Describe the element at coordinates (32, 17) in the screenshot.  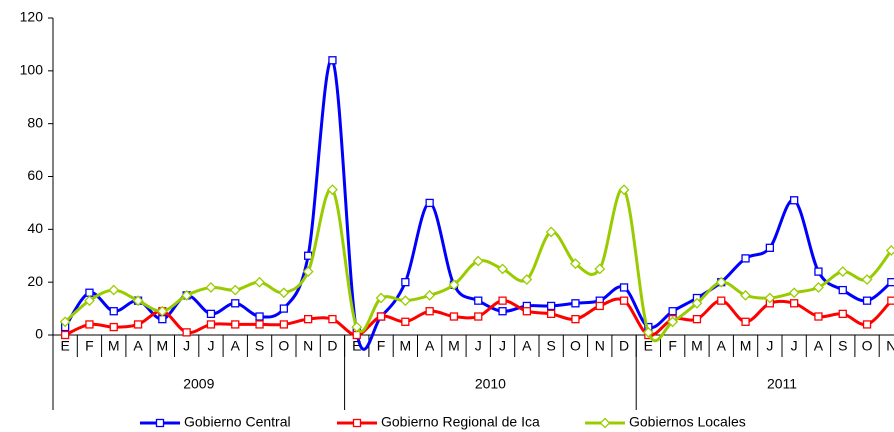
I see `y-tick-label: 120` at that location.